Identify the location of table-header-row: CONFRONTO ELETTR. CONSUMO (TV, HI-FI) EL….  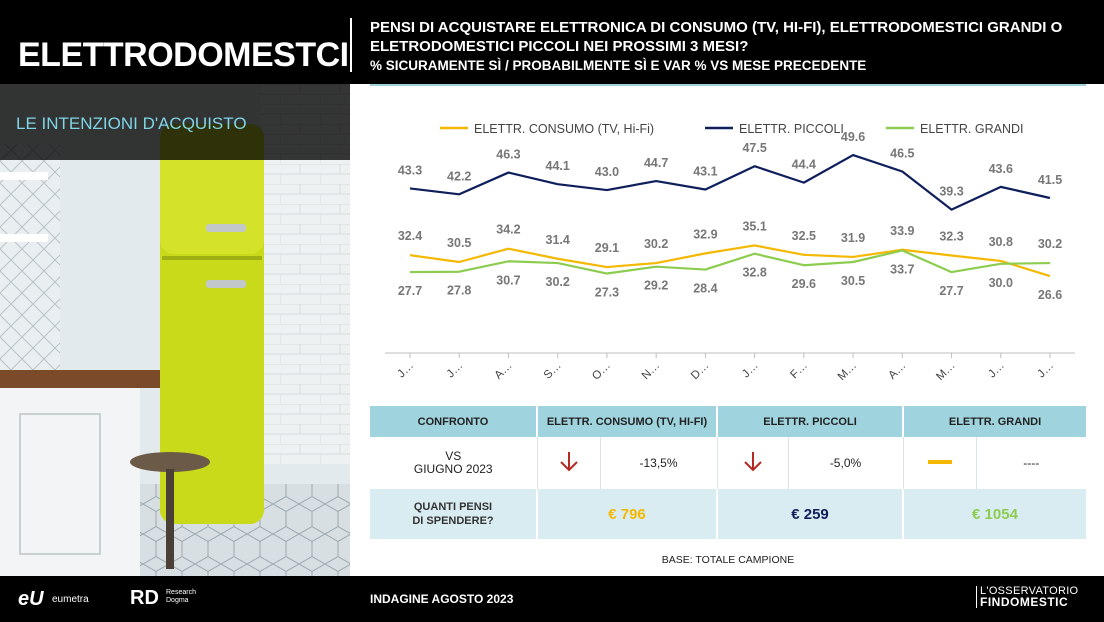
(728, 421).